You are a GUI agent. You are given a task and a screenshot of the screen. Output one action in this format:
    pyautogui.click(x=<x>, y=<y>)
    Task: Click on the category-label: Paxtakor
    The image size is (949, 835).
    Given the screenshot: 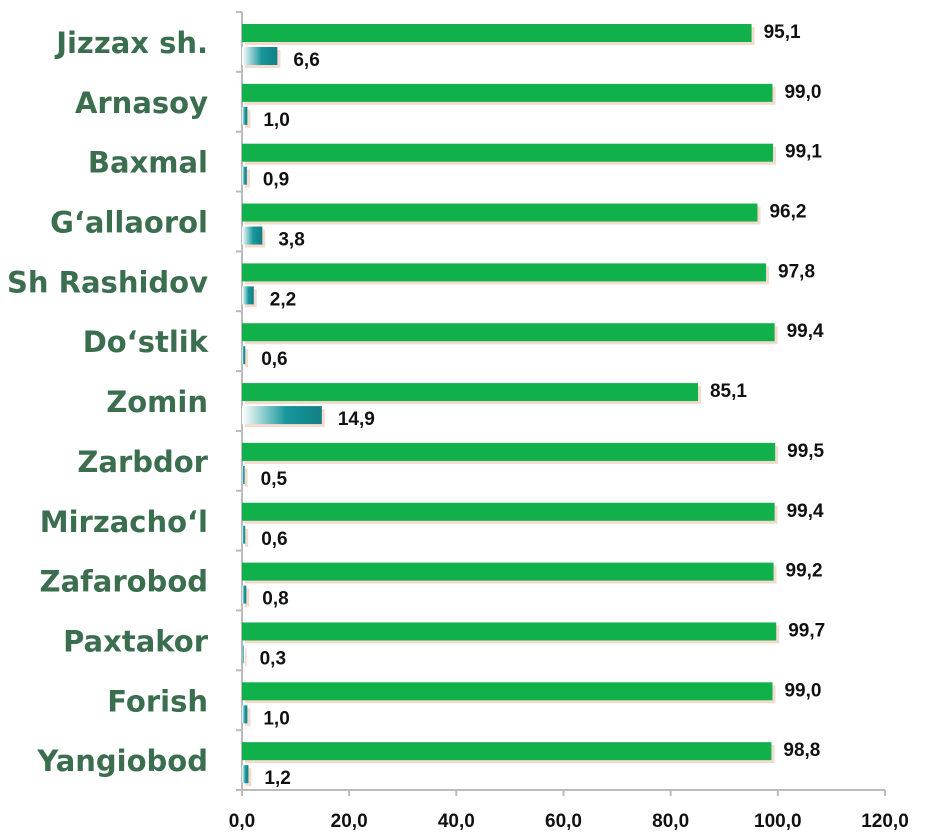 What is the action you would take?
    pyautogui.click(x=136, y=641)
    